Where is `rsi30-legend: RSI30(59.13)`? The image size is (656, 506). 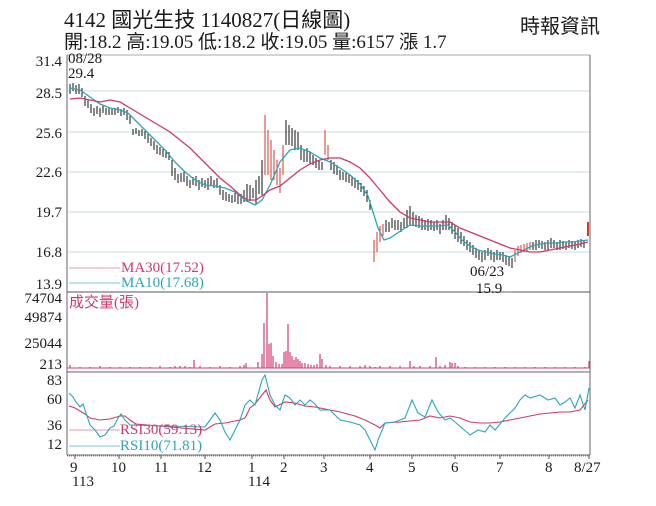
rsi30-legend: RSI30(59.13) is located at coordinates (161, 430).